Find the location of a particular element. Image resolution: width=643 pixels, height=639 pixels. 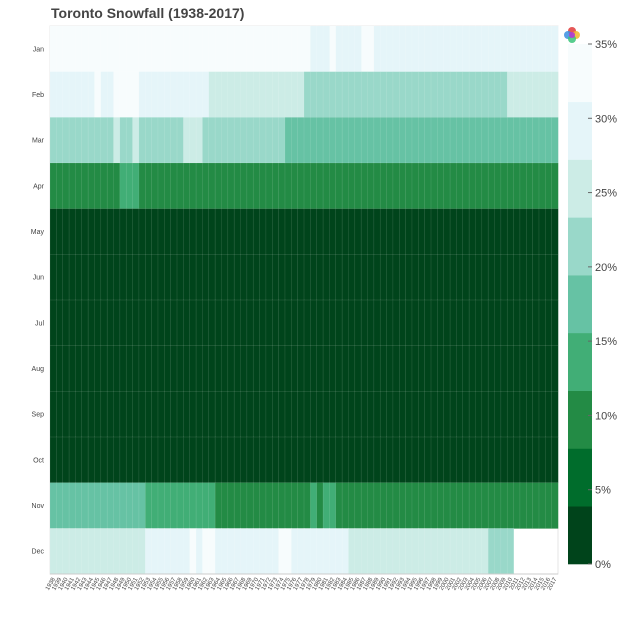

heatmap-cell-oct-1968 is located at coordinates (244, 460).